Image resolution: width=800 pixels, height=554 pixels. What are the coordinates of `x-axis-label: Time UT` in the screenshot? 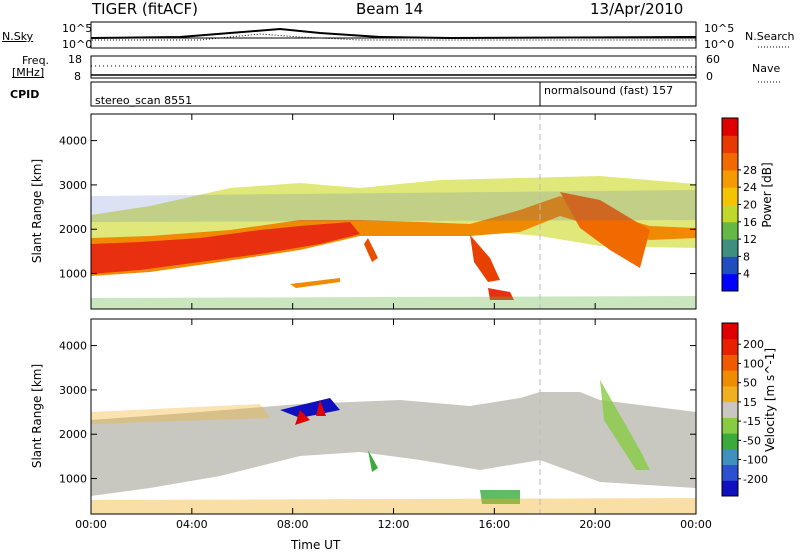 It's located at (316, 545).